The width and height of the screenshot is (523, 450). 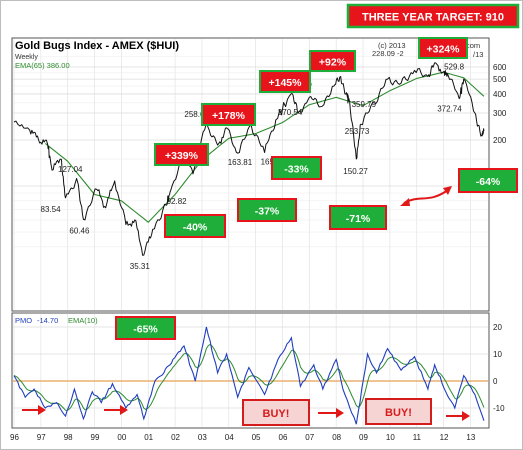 What do you see at coordinates (47, 320) in the screenshot?
I see `pmo-legend-value: -14.70` at bounding box center [47, 320].